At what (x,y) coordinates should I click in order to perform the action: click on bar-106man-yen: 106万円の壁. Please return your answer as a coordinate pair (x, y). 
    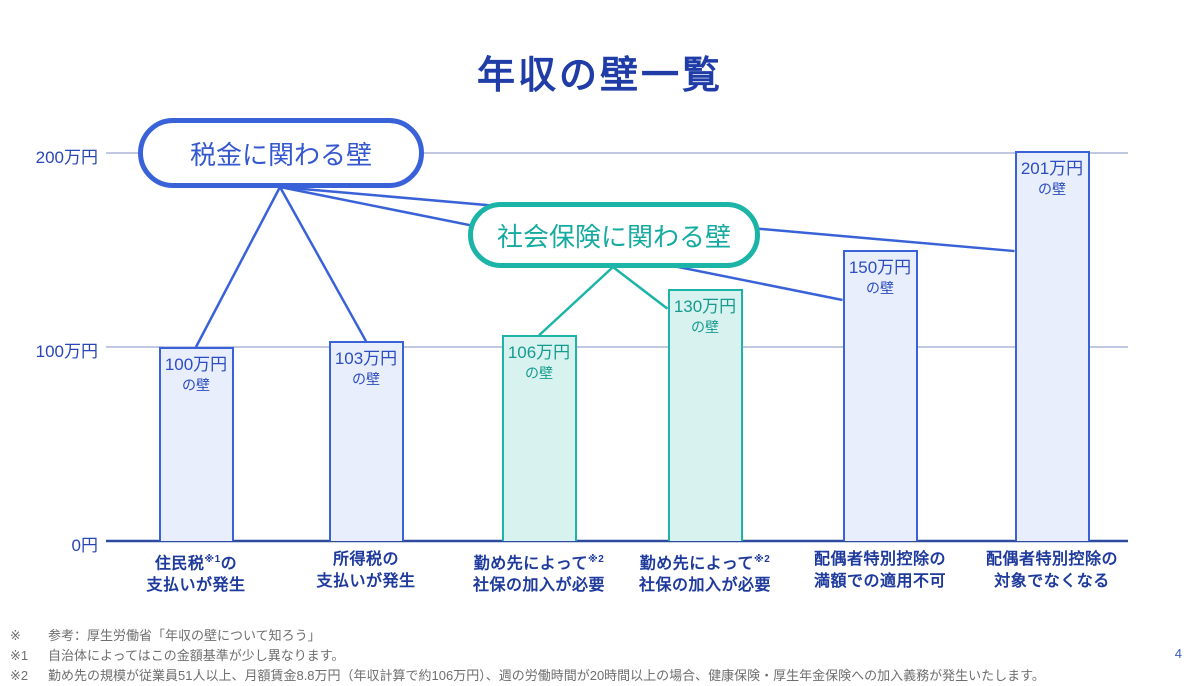
    Looking at the image, I should click on (539, 438).